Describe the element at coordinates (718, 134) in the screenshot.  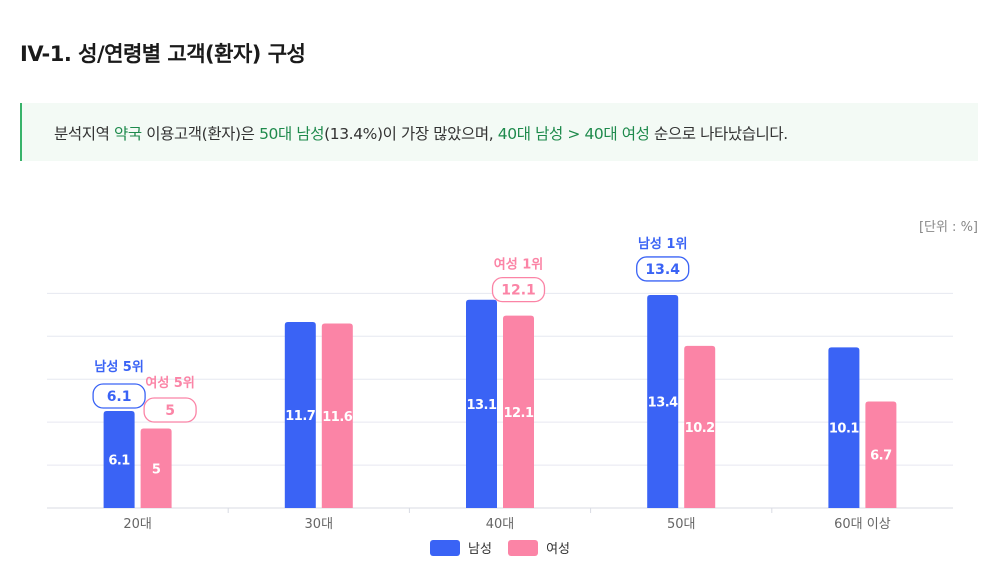
I see `summary-part: 순으로 나타났습니다.` at that location.